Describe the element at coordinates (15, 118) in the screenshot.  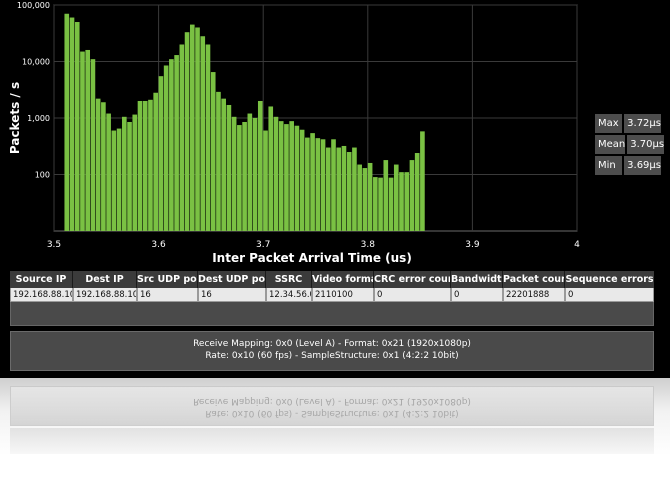
I see `y-axis-label: Packets / s` at that location.